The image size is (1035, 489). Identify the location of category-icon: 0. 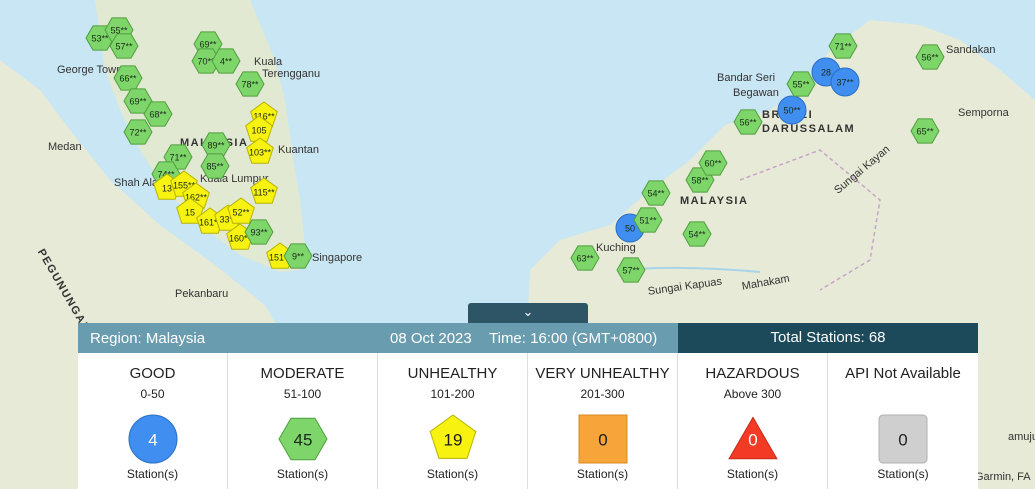
(903, 439).